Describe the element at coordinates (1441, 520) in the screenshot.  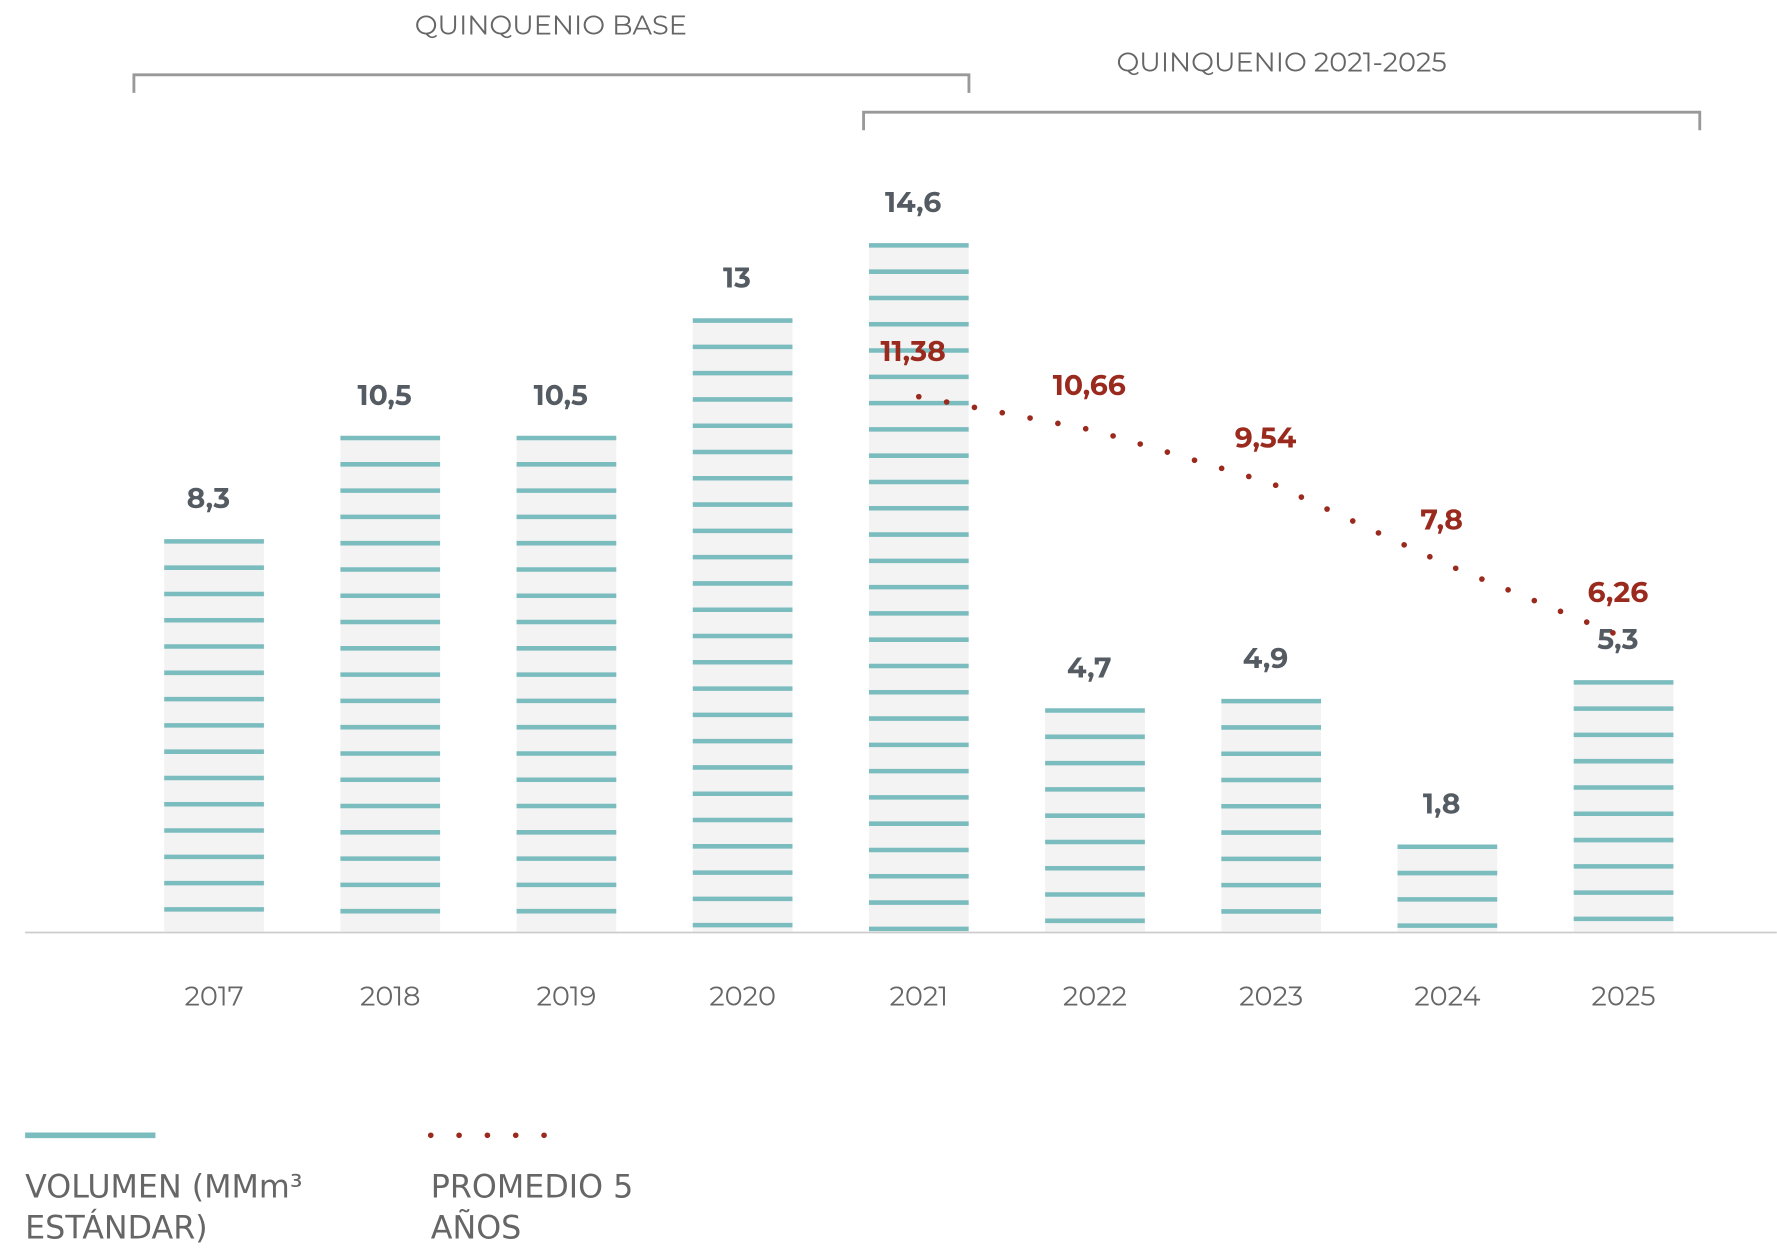
I see `data-label: 7,8` at that location.